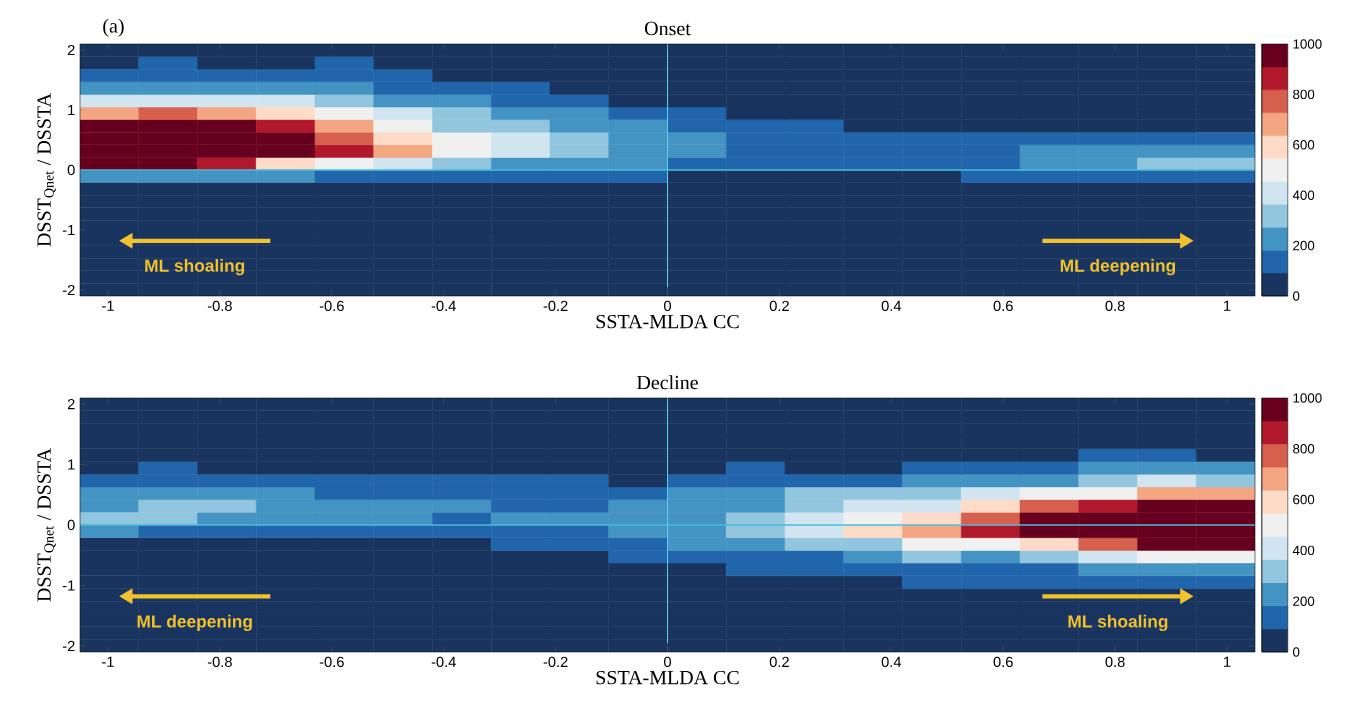 The height and width of the screenshot is (710, 1349). What do you see at coordinates (667, 382) in the screenshot?
I see `chart-title: Decline` at bounding box center [667, 382].